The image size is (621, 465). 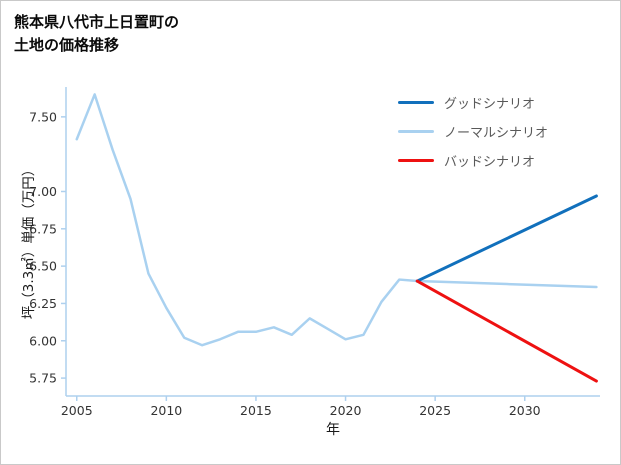 I want to click on chart-title: 熊本県八代市上日置町の 土地の価格推移, so click(x=96, y=34).